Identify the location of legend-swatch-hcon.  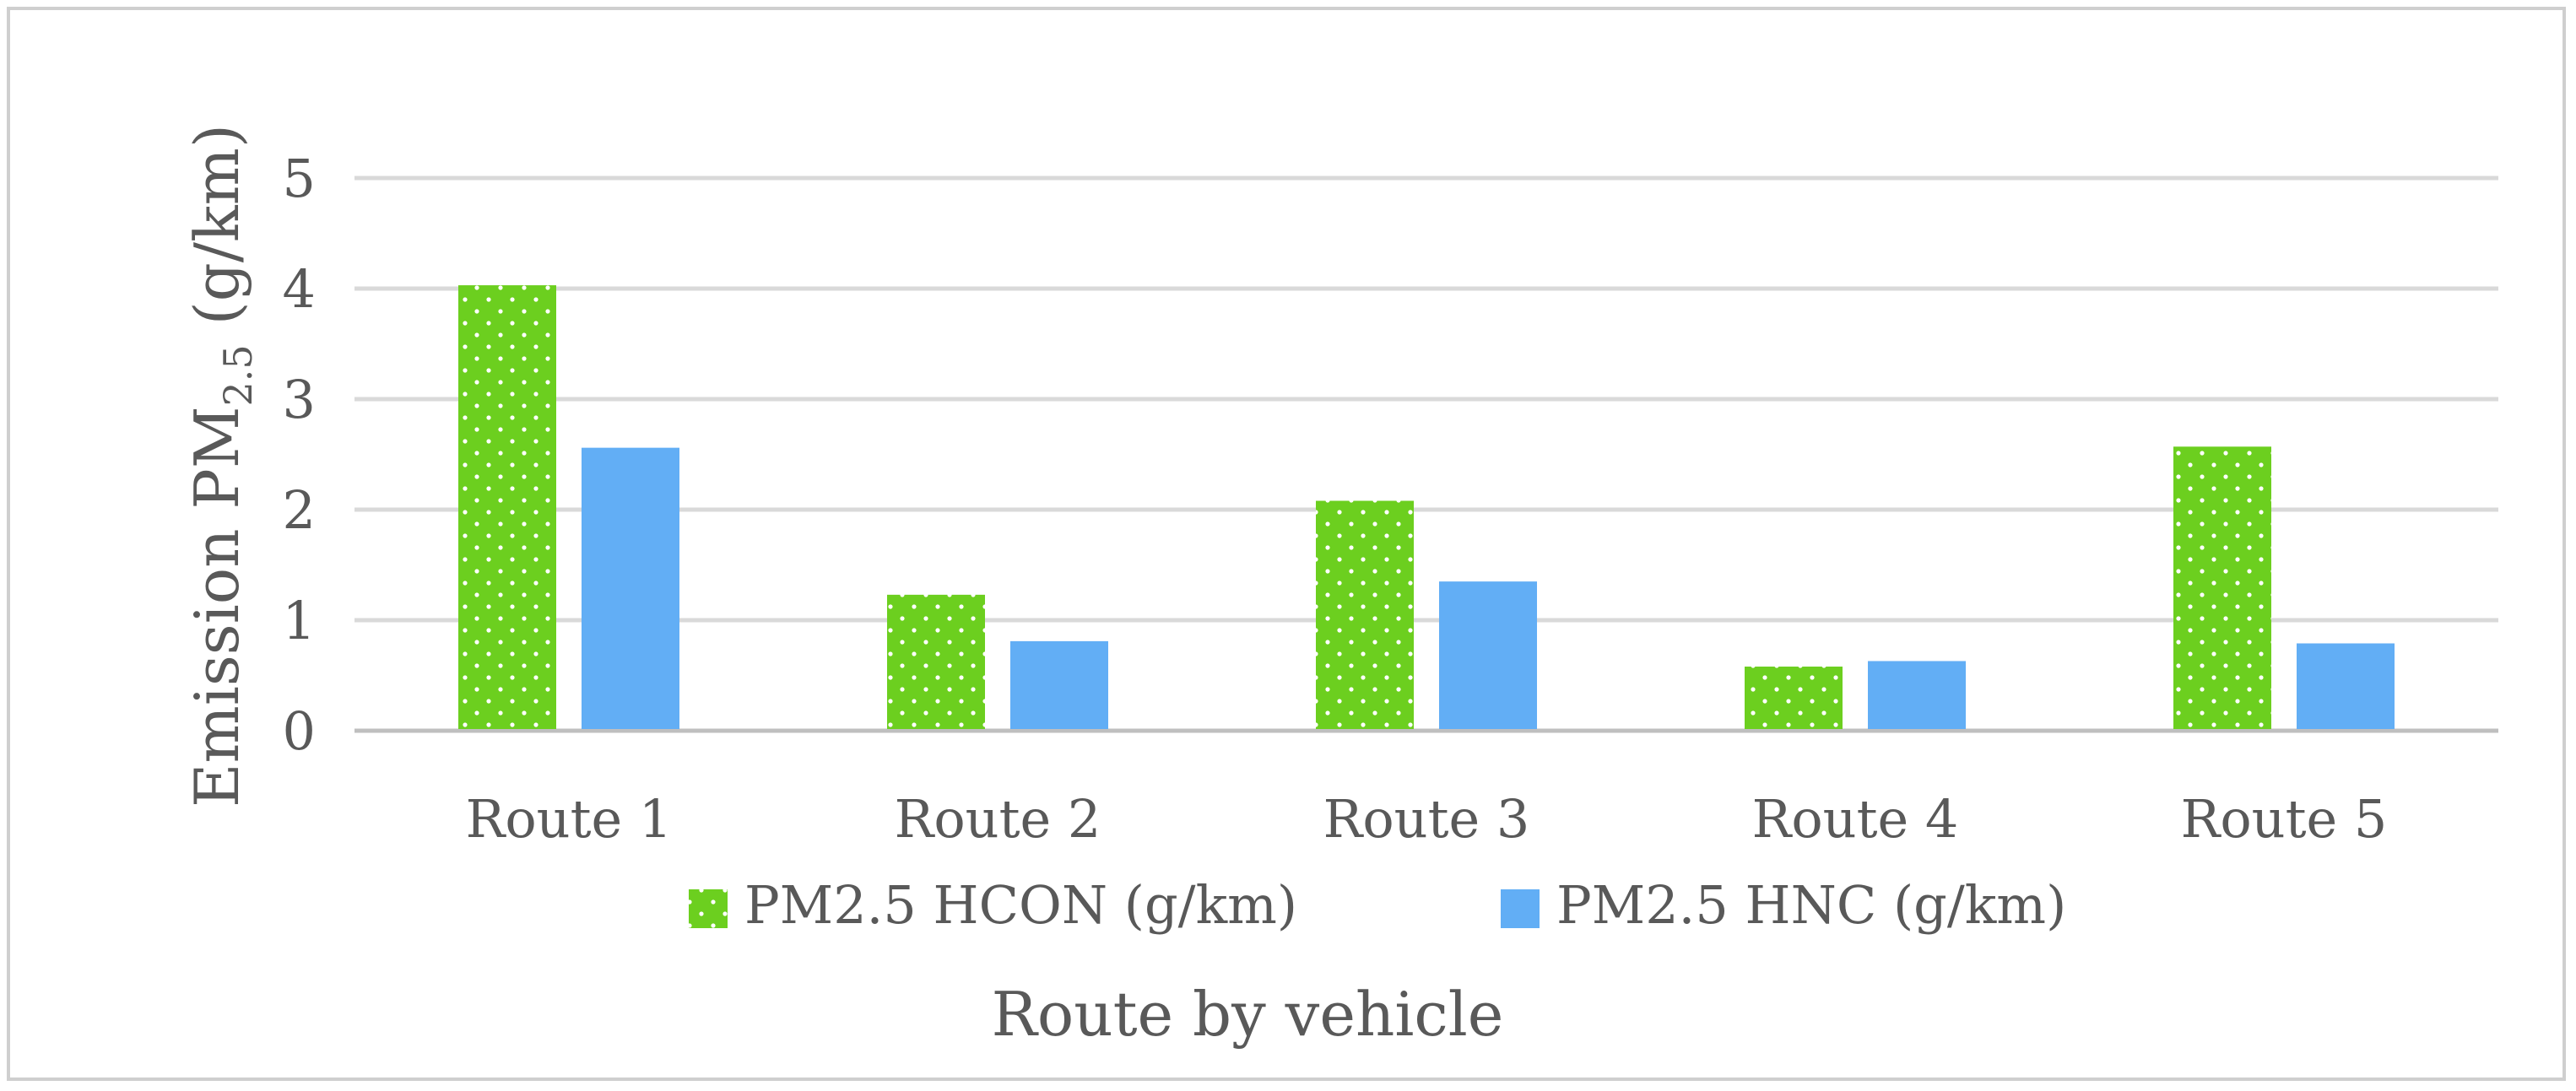
(708, 908).